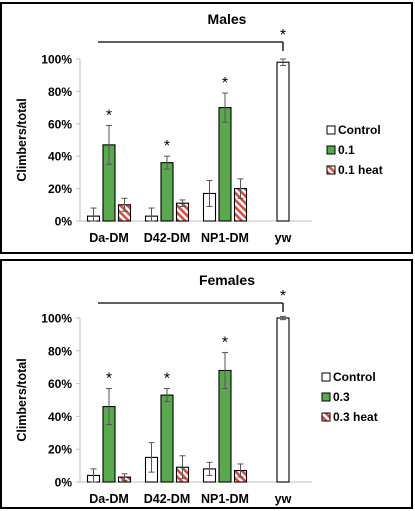 The image size is (415, 511). What do you see at coordinates (227, 280) in the screenshot?
I see `chart-title: Females` at bounding box center [227, 280].